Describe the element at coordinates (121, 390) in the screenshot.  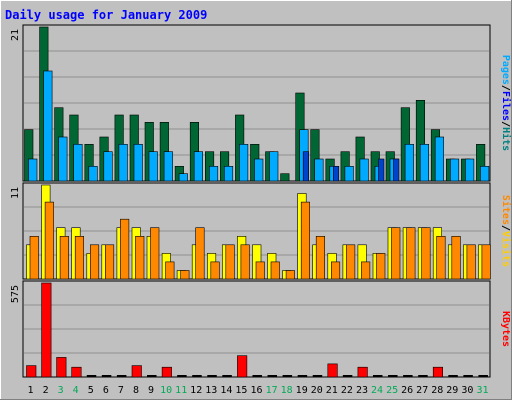
I see `x-tick-label-day-7: 7` at that location.